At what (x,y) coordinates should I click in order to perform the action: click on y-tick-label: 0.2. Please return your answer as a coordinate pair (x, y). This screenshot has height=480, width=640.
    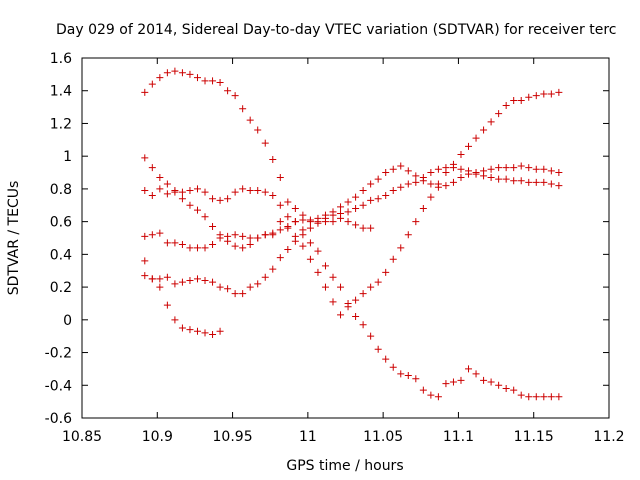
    Looking at the image, I should click on (61, 288).